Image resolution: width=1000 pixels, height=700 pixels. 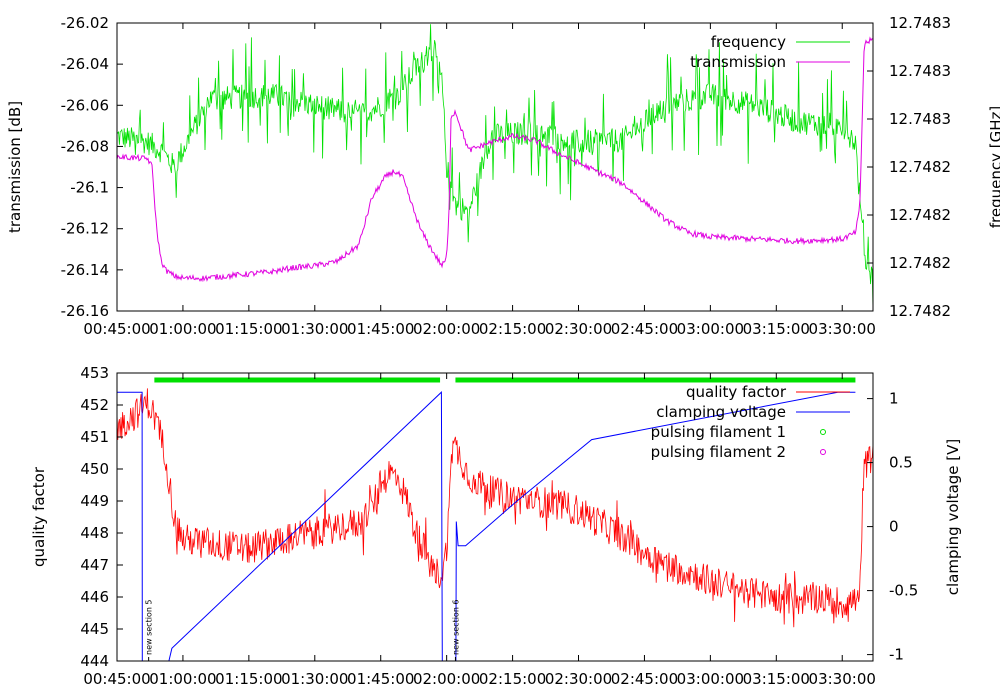 What do you see at coordinates (94, 373) in the screenshot?
I see `bottom-y-tick-label: 453` at bounding box center [94, 373].